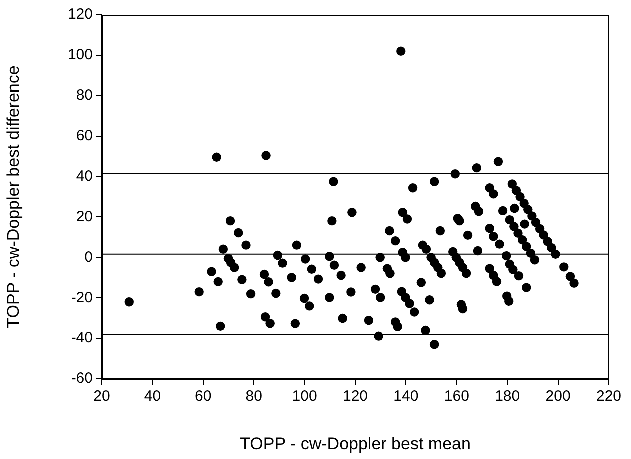 This screenshot has width=631, height=459. What do you see at coordinates (203, 397) in the screenshot?
I see `x-tick-label: 60` at bounding box center [203, 397].